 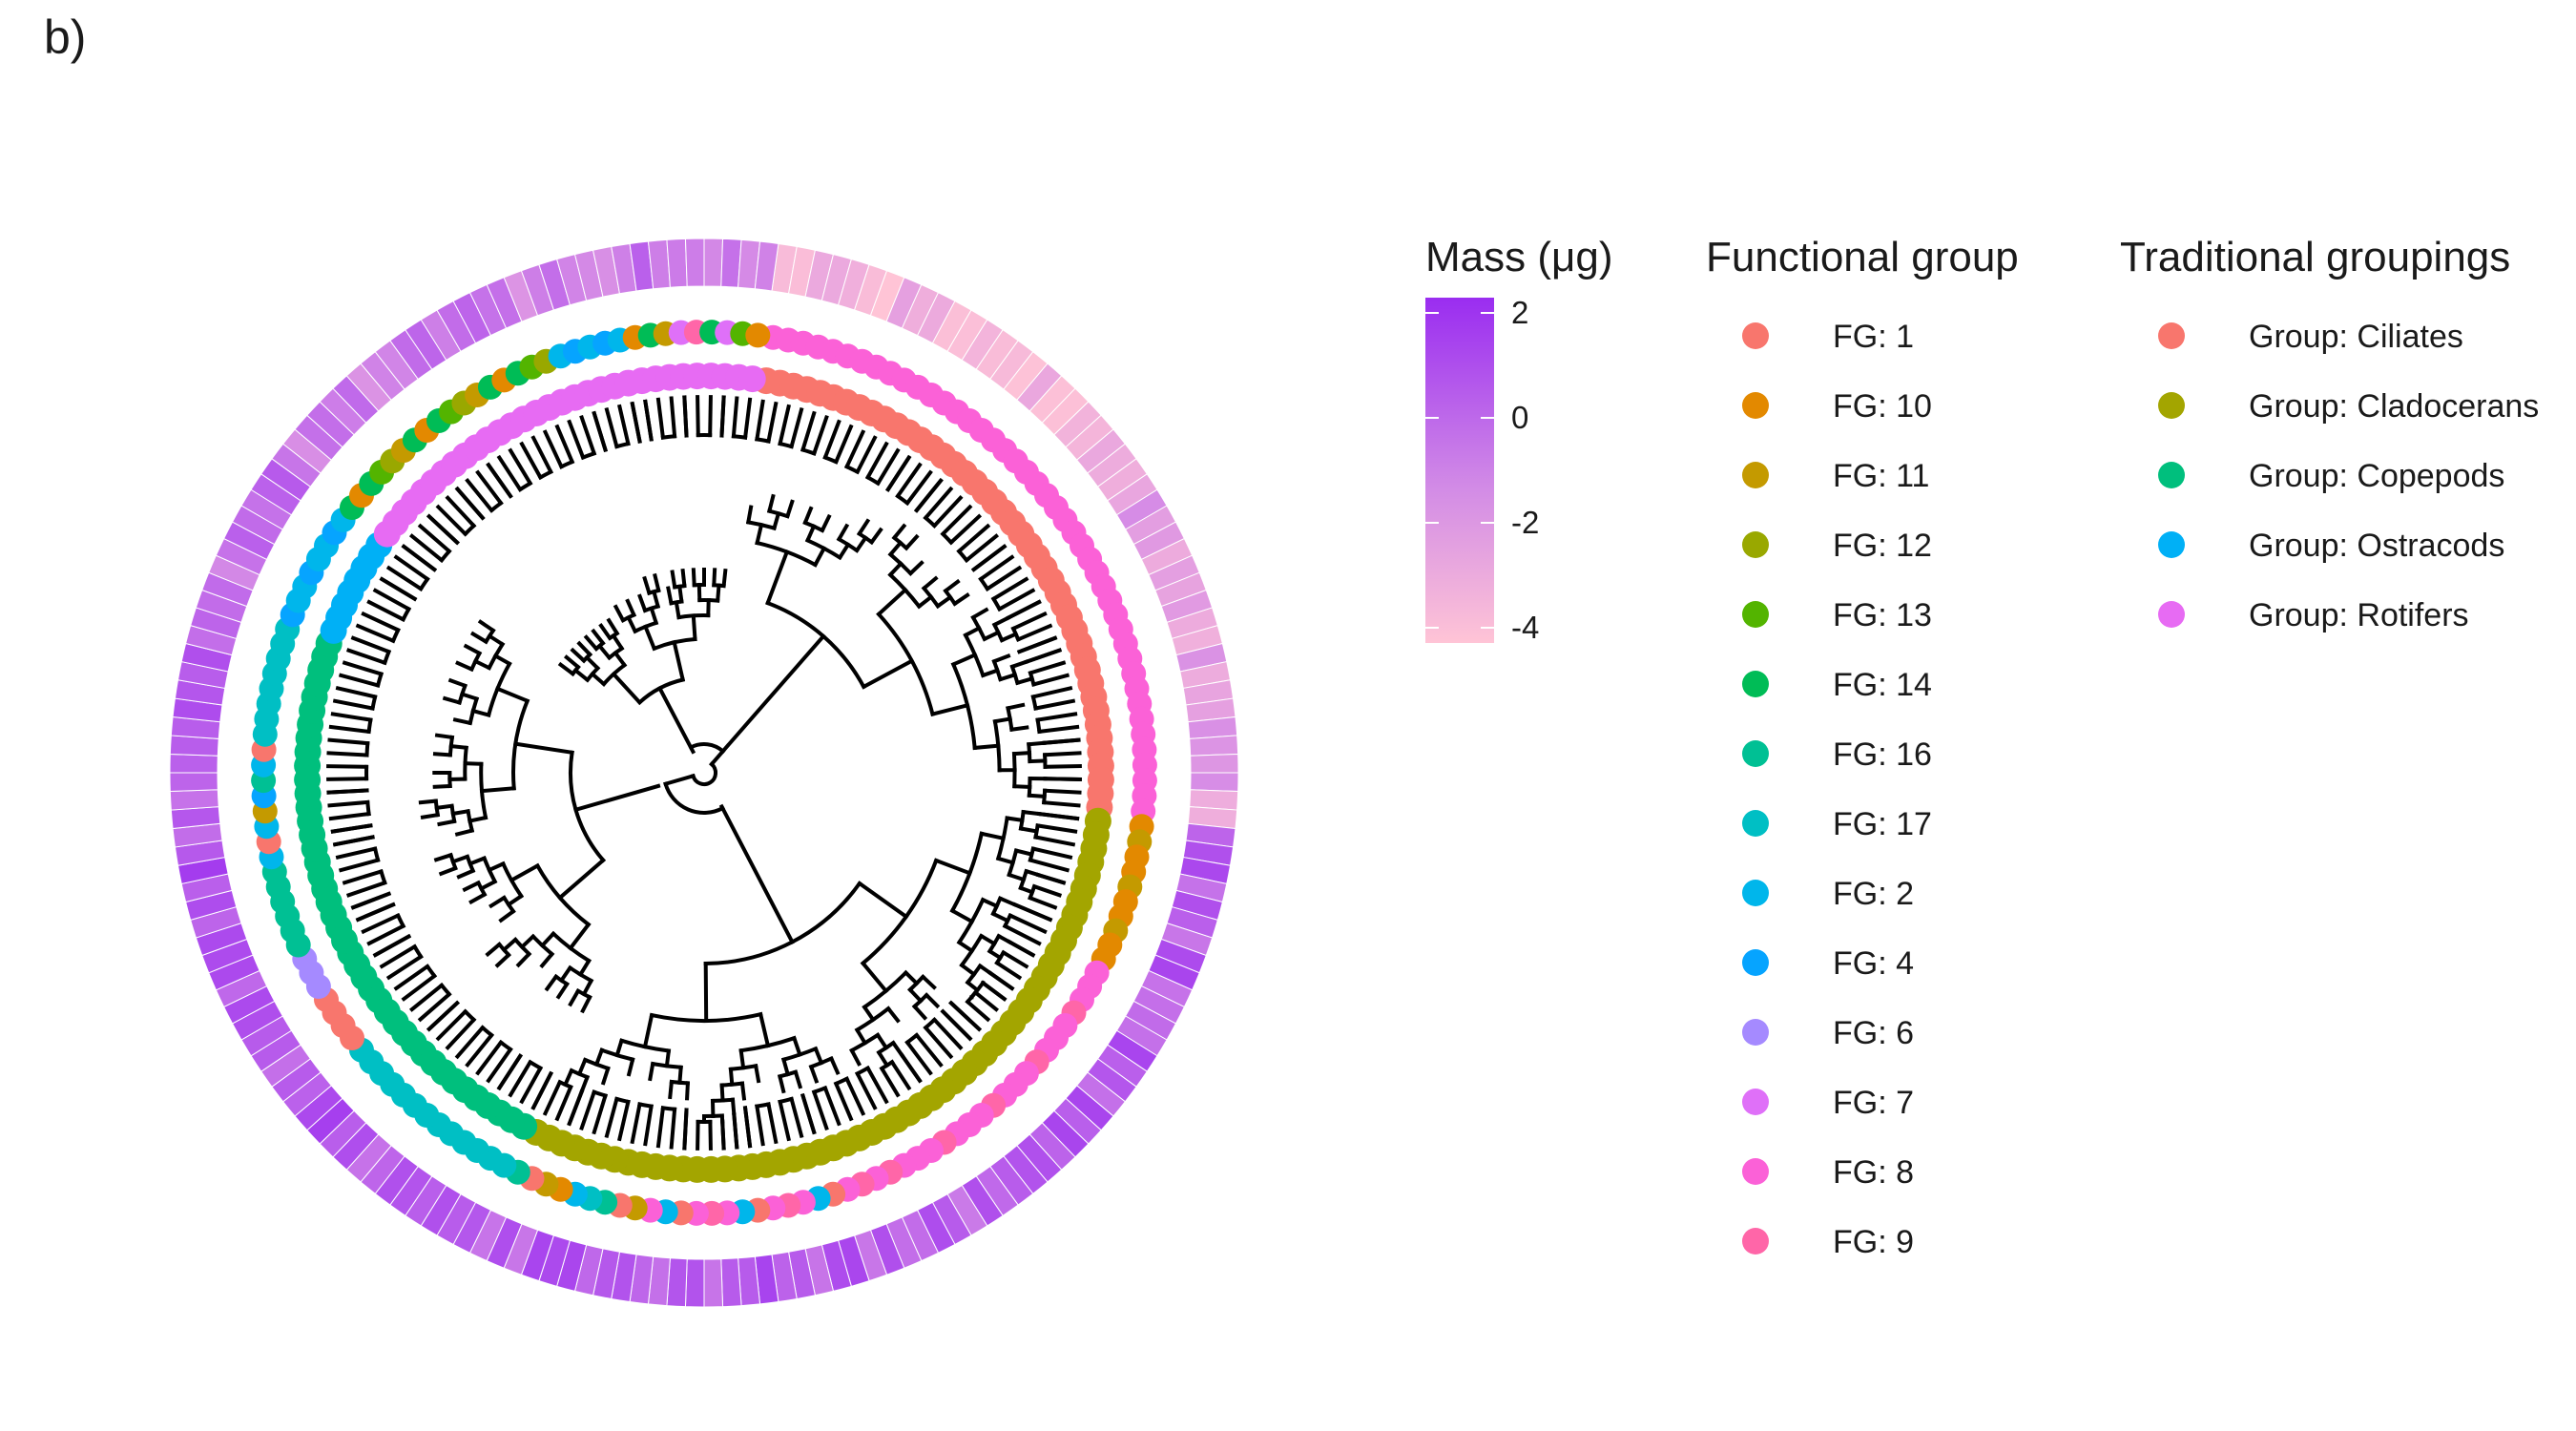 I want to click on legend-key-label: Group: Ciliates, so click(x=2356, y=337).